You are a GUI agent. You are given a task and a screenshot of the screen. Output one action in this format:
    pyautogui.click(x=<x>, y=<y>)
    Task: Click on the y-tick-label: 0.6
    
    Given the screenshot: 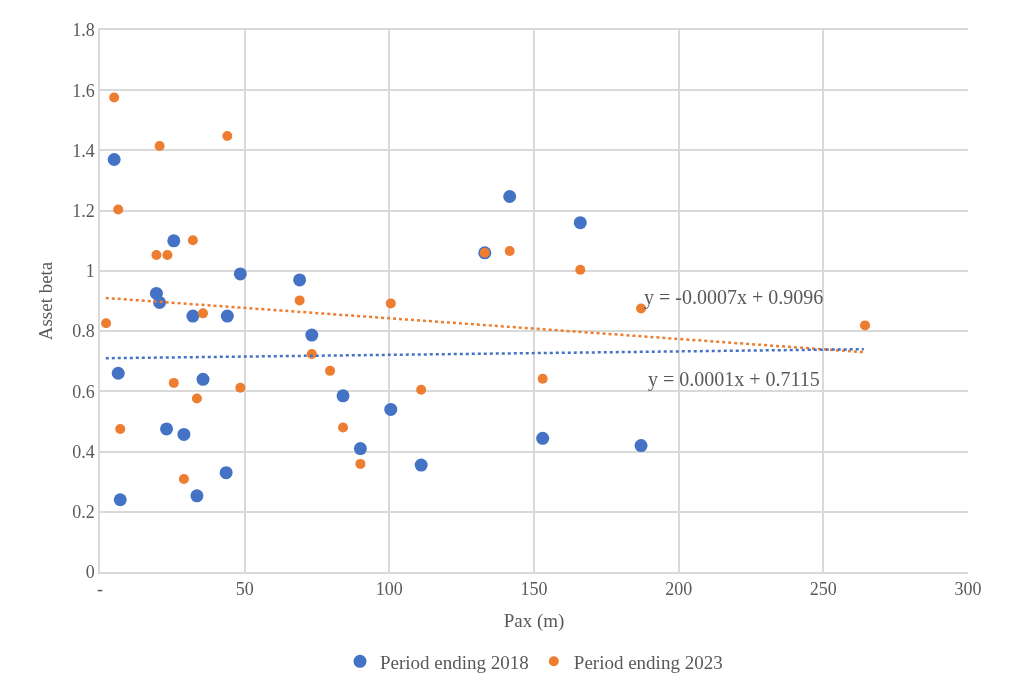 What is the action you would take?
    pyautogui.click(x=83, y=391)
    